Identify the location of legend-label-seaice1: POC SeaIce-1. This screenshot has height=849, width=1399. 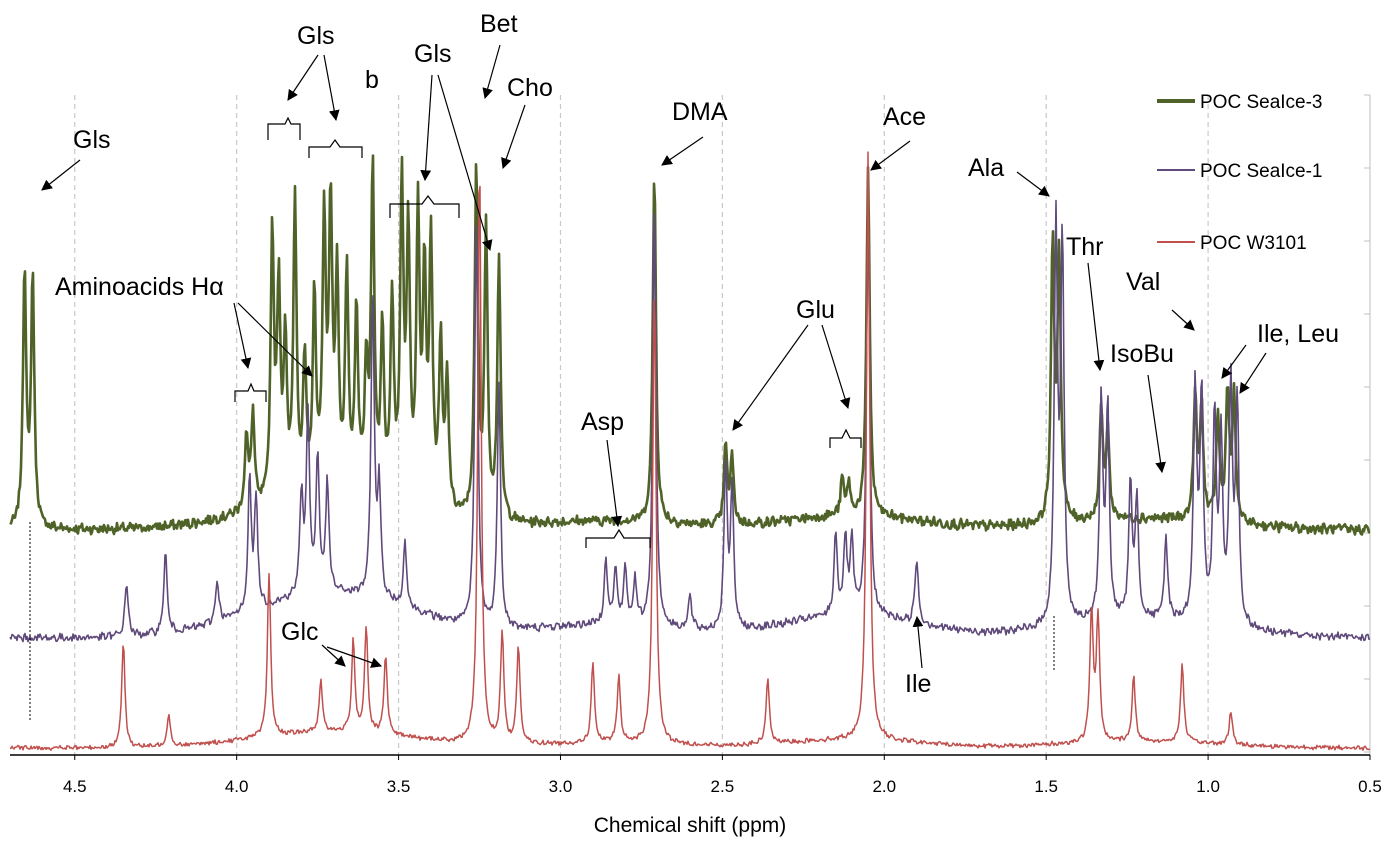
(1261, 171).